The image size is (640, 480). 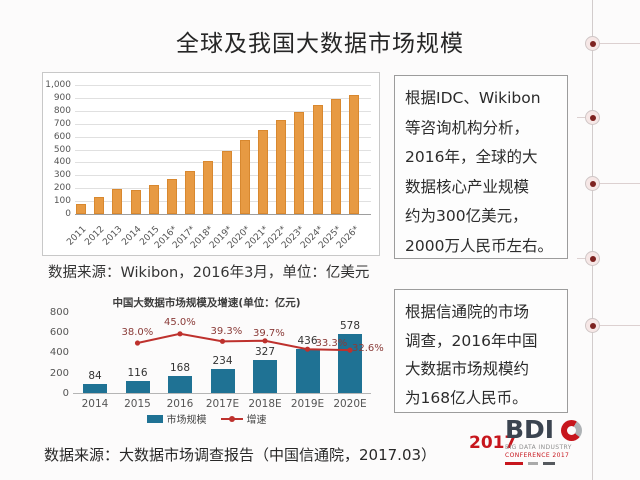 I want to click on growth-rate-label: 45.0%, so click(x=180, y=322).